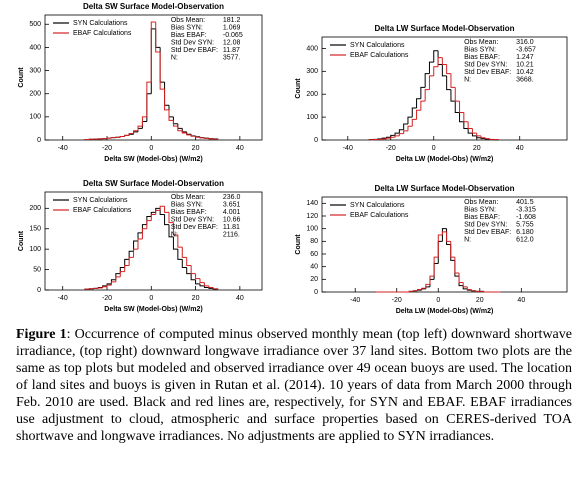 This screenshot has width=587, height=482. Describe the element at coordinates (37, 269) in the screenshot. I see `y-tick-label: 50` at that location.